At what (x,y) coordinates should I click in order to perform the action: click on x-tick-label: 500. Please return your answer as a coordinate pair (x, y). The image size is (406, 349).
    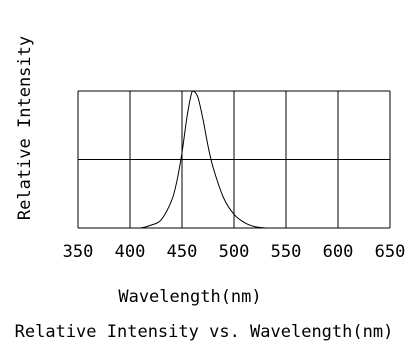
    Looking at the image, I should click on (234, 252).